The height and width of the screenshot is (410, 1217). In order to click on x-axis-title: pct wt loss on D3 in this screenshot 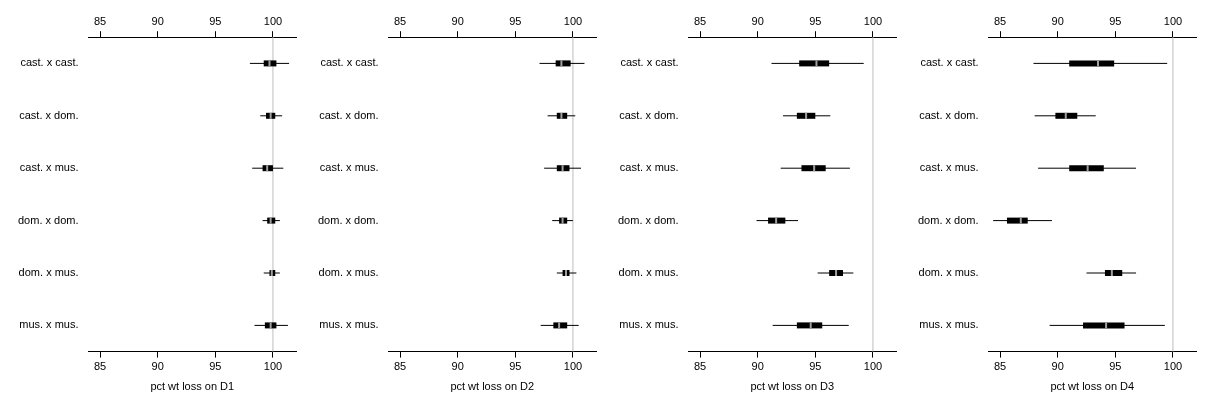, I will do `click(792, 386)`.